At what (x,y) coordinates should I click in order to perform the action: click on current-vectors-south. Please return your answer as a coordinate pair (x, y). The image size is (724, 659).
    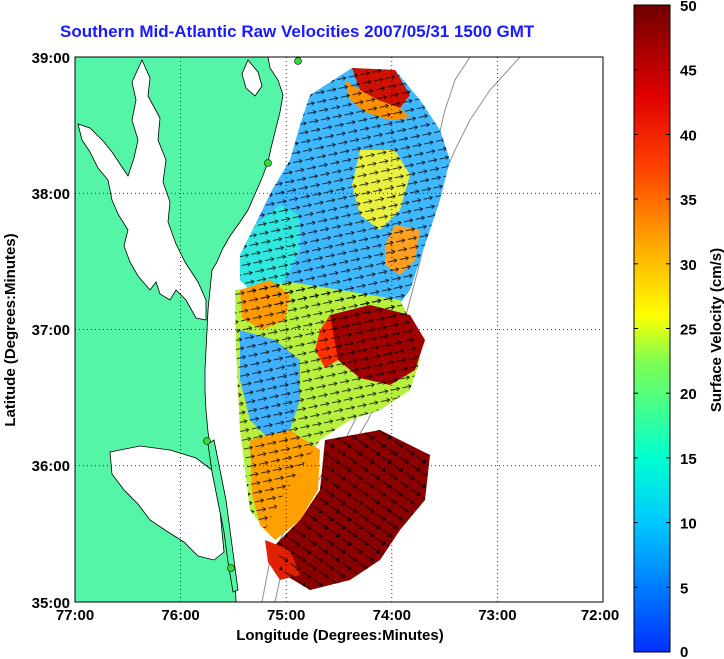
    Looking at the image, I should click on (352, 510).